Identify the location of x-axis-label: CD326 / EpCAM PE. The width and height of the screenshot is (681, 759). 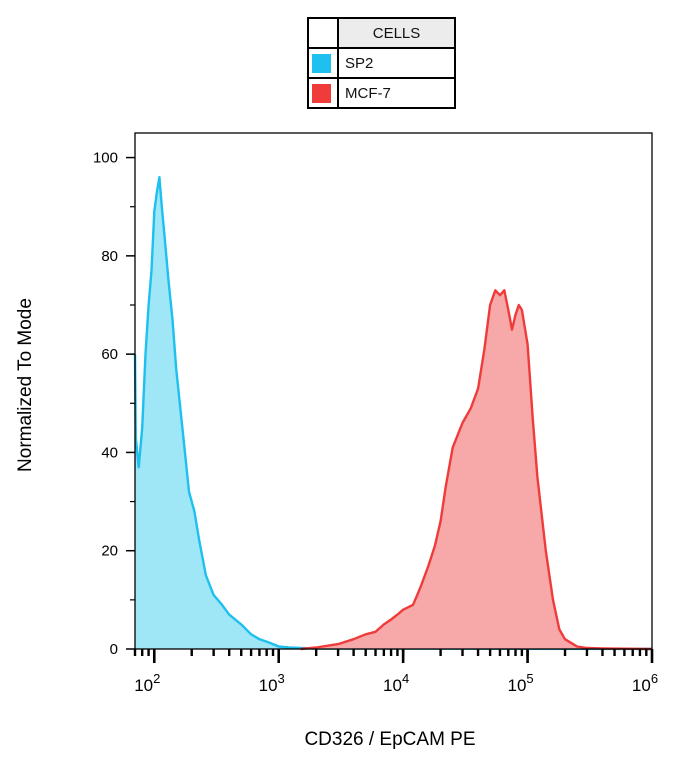
(389, 739).